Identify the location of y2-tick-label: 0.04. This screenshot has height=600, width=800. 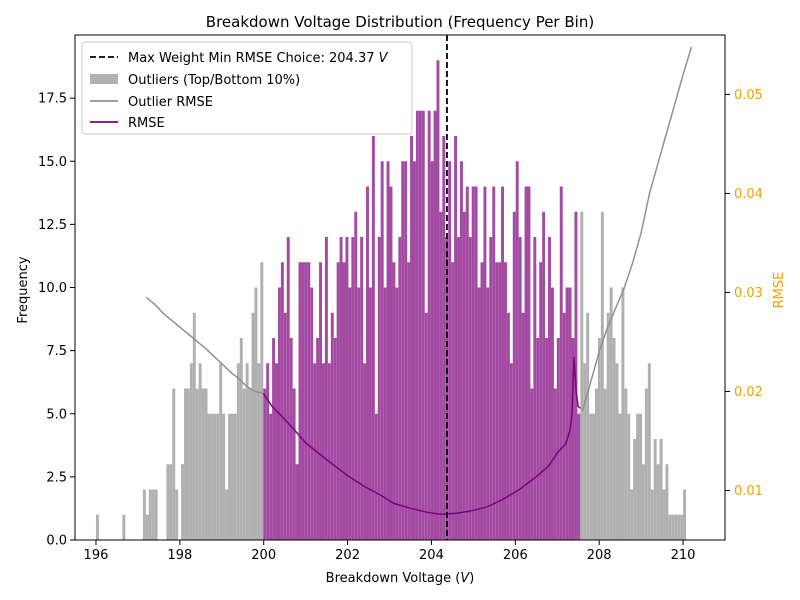
(748, 194).